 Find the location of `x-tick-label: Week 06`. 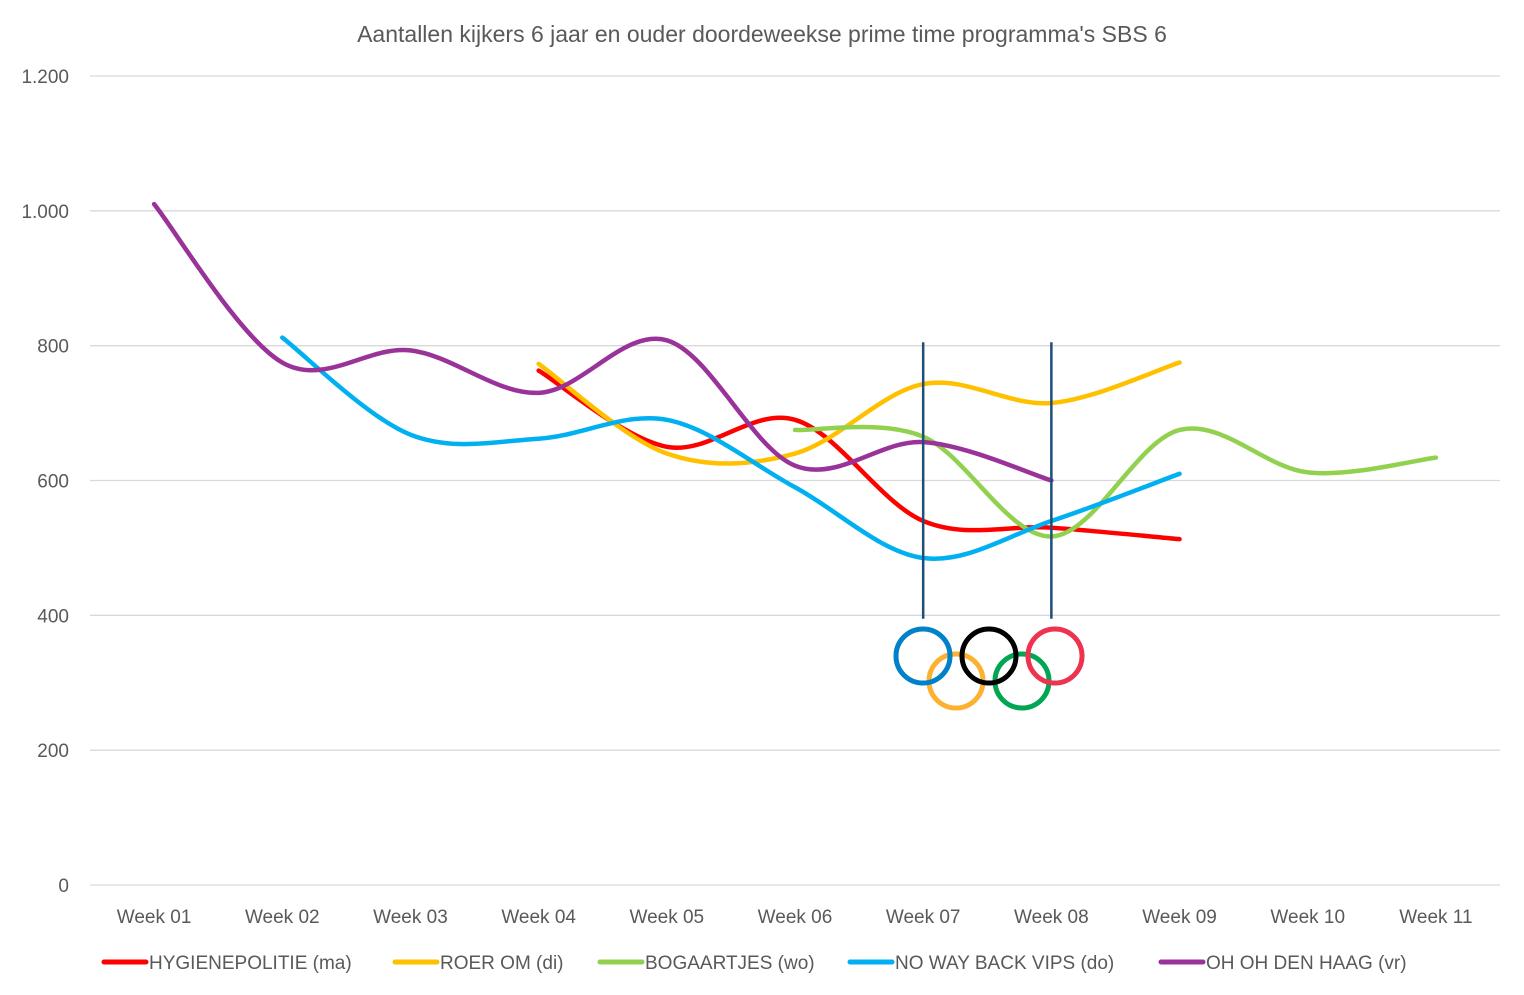

x-tick-label: Week 06 is located at coordinates (795, 917).